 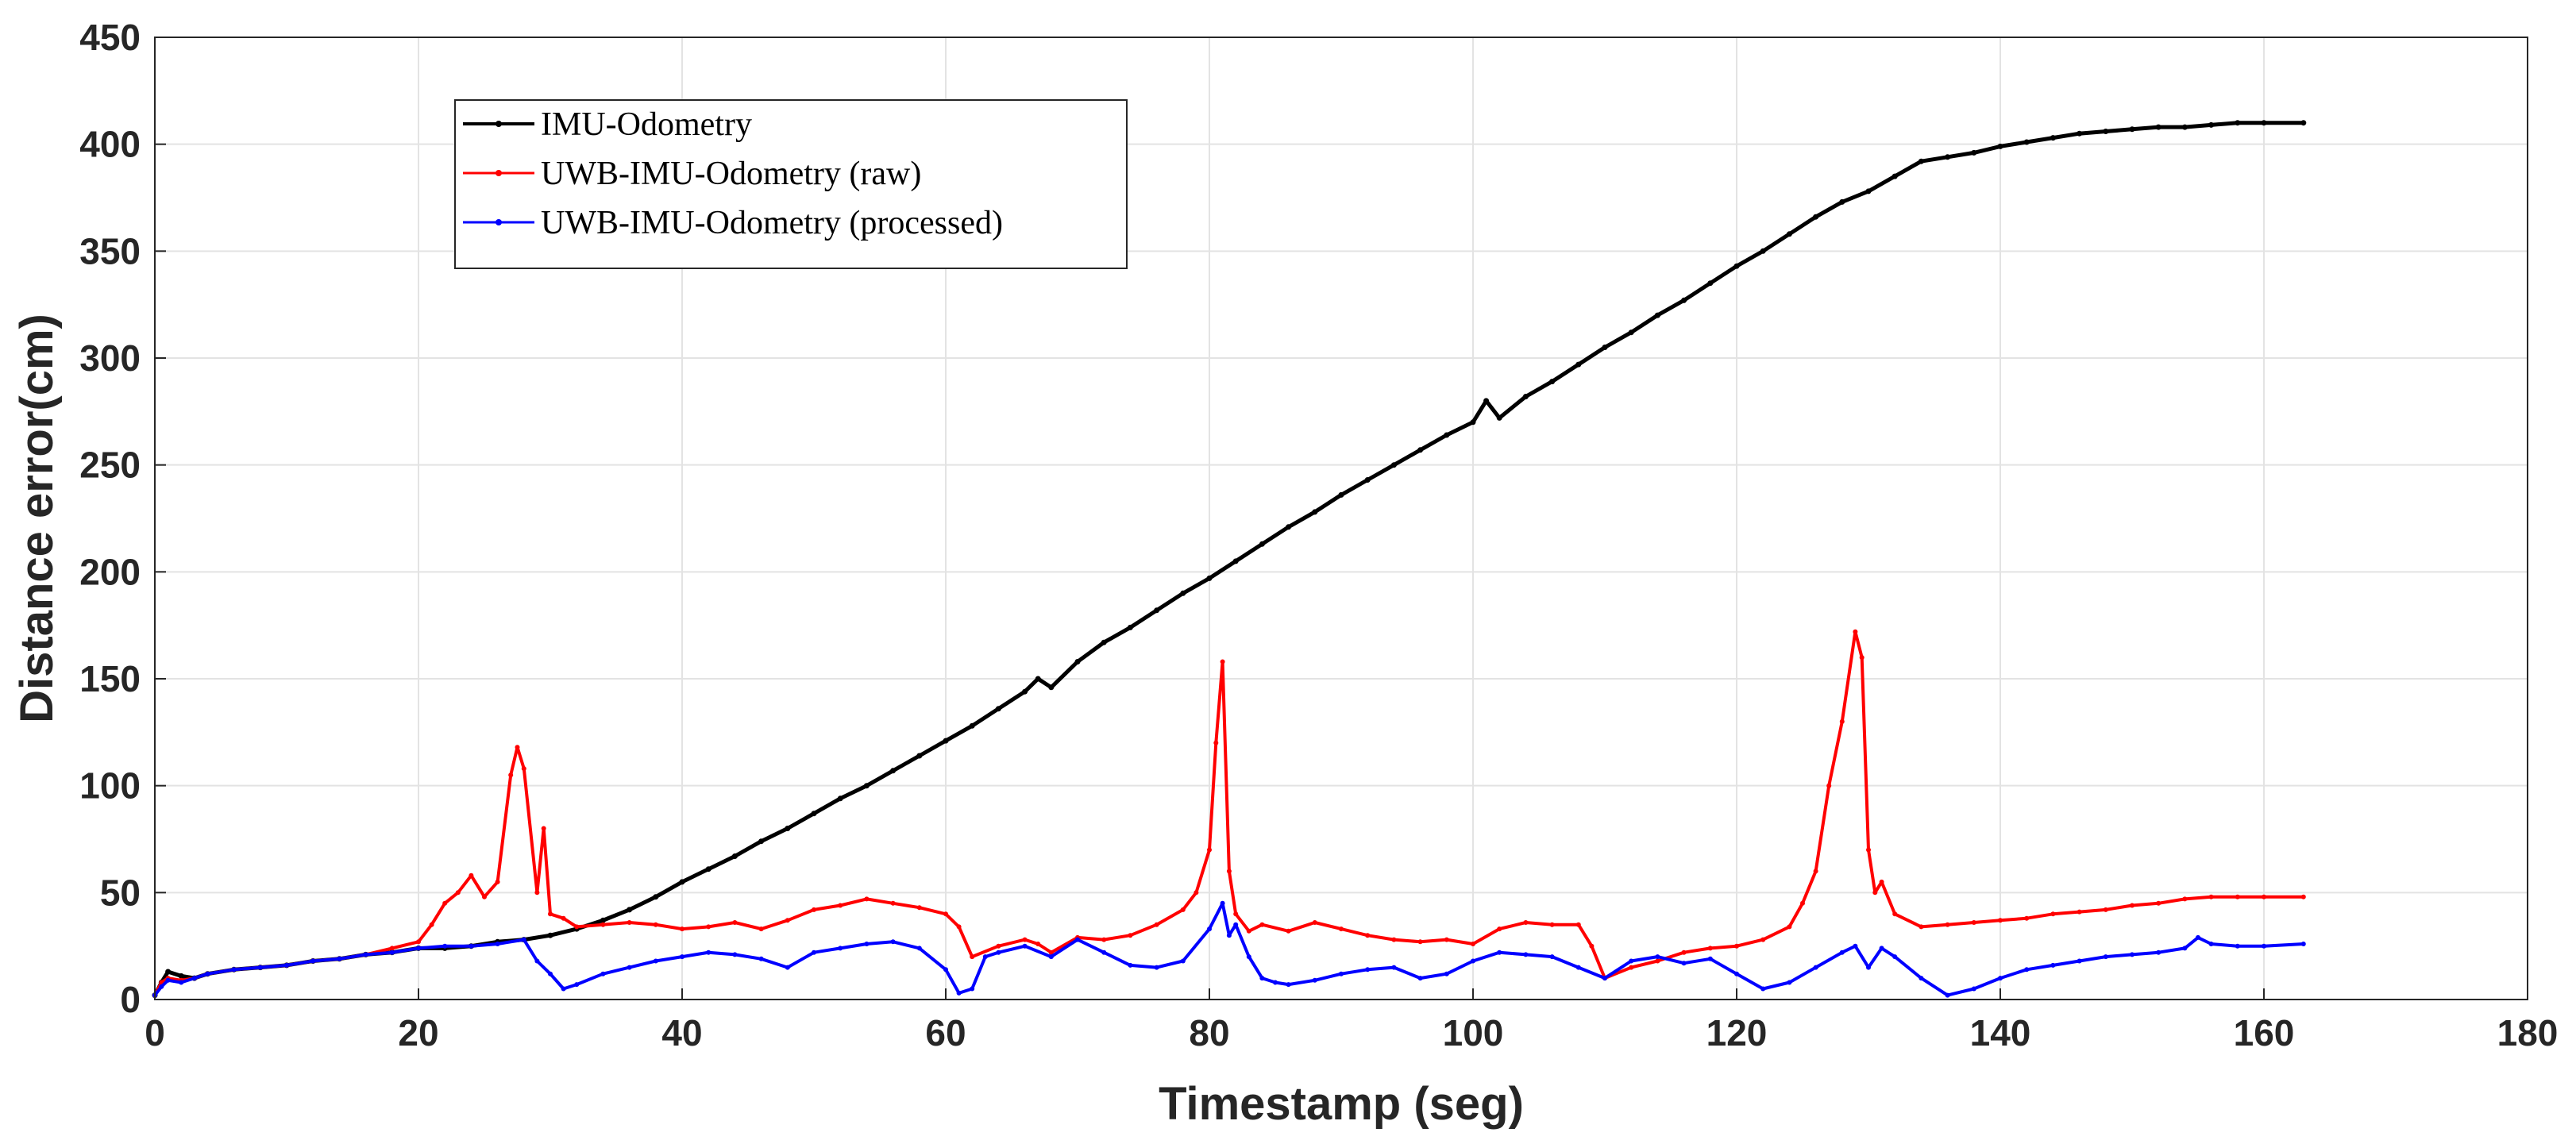 What do you see at coordinates (2528, 1032) in the screenshot?
I see `x-tick-label: 180` at bounding box center [2528, 1032].